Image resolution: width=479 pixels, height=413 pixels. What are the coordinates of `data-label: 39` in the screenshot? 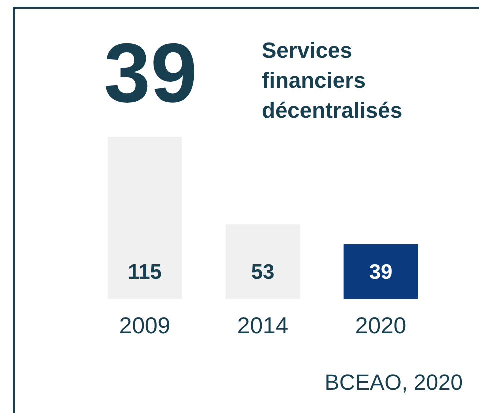 It's located at (381, 272).